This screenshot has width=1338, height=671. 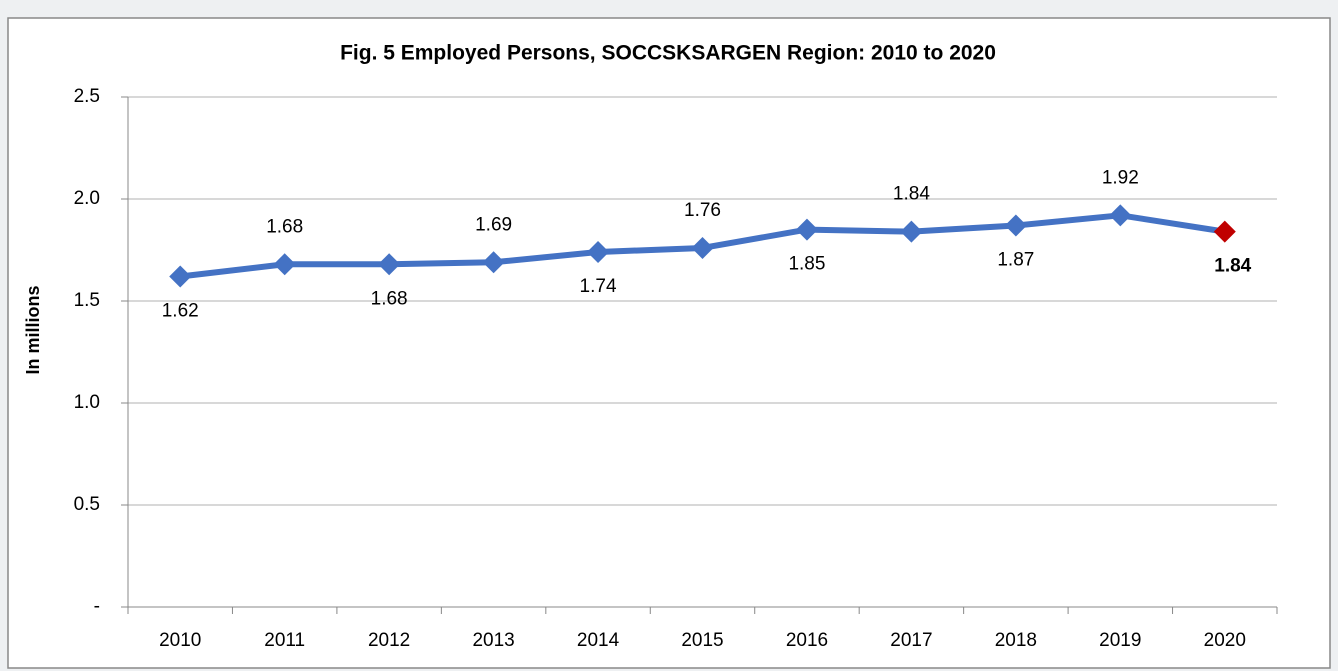 I want to click on y-tick-label: 0.5, so click(x=87, y=504).